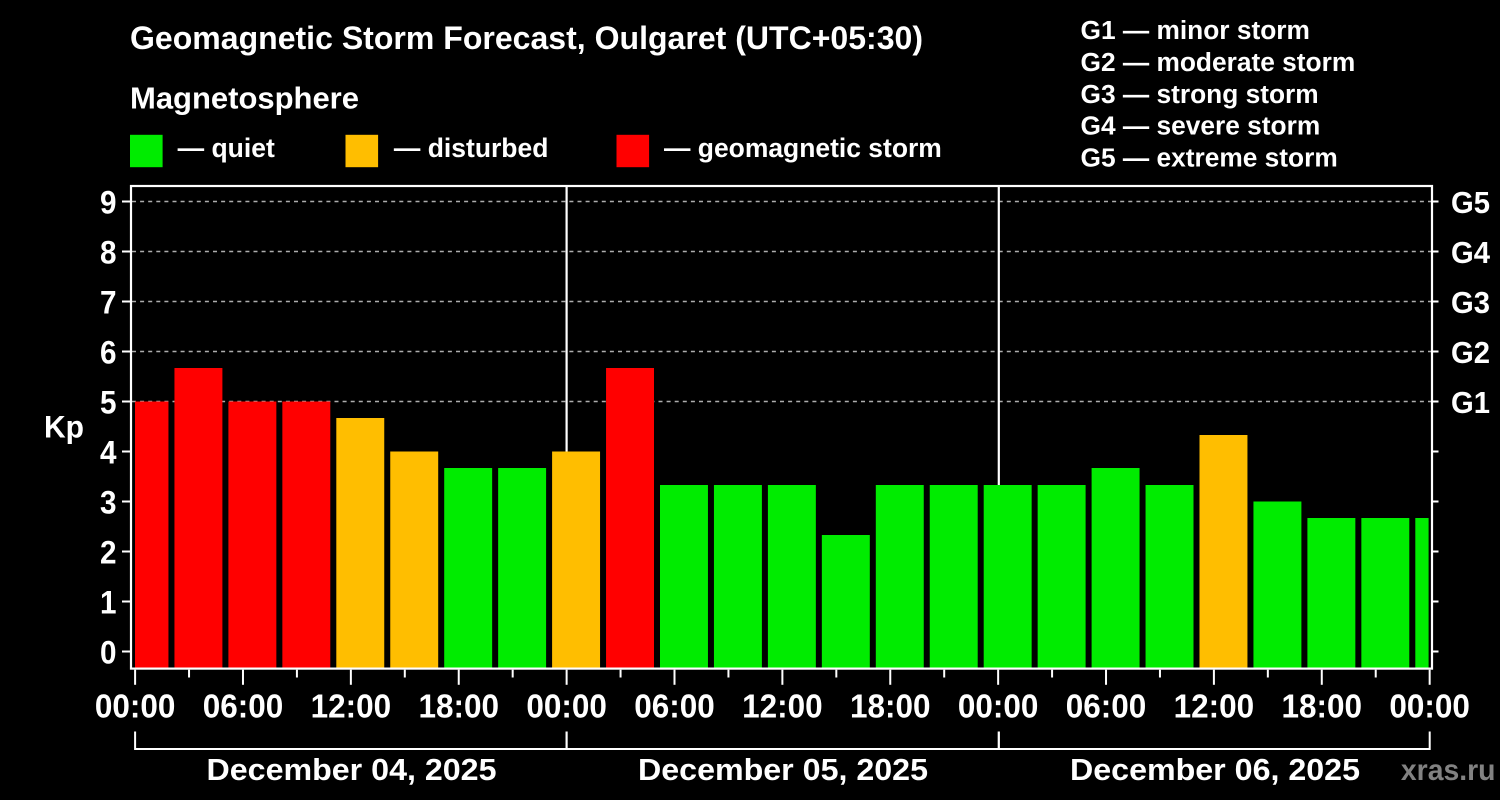 This screenshot has width=1500, height=800. What do you see at coordinates (1471, 252) in the screenshot?
I see `svg-text: G4` at bounding box center [1471, 252].